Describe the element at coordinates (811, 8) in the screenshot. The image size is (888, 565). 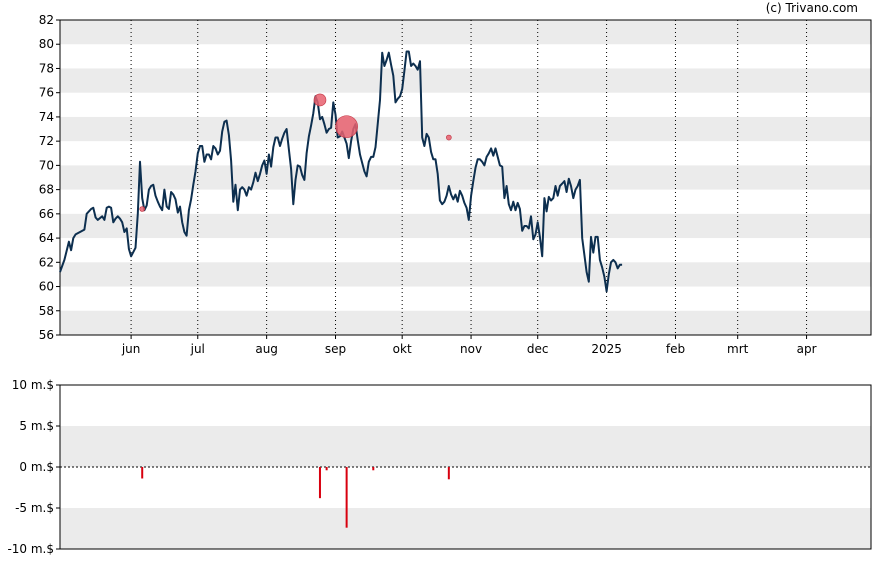
I see `source-credit: (c) Trivano.com` at that location.